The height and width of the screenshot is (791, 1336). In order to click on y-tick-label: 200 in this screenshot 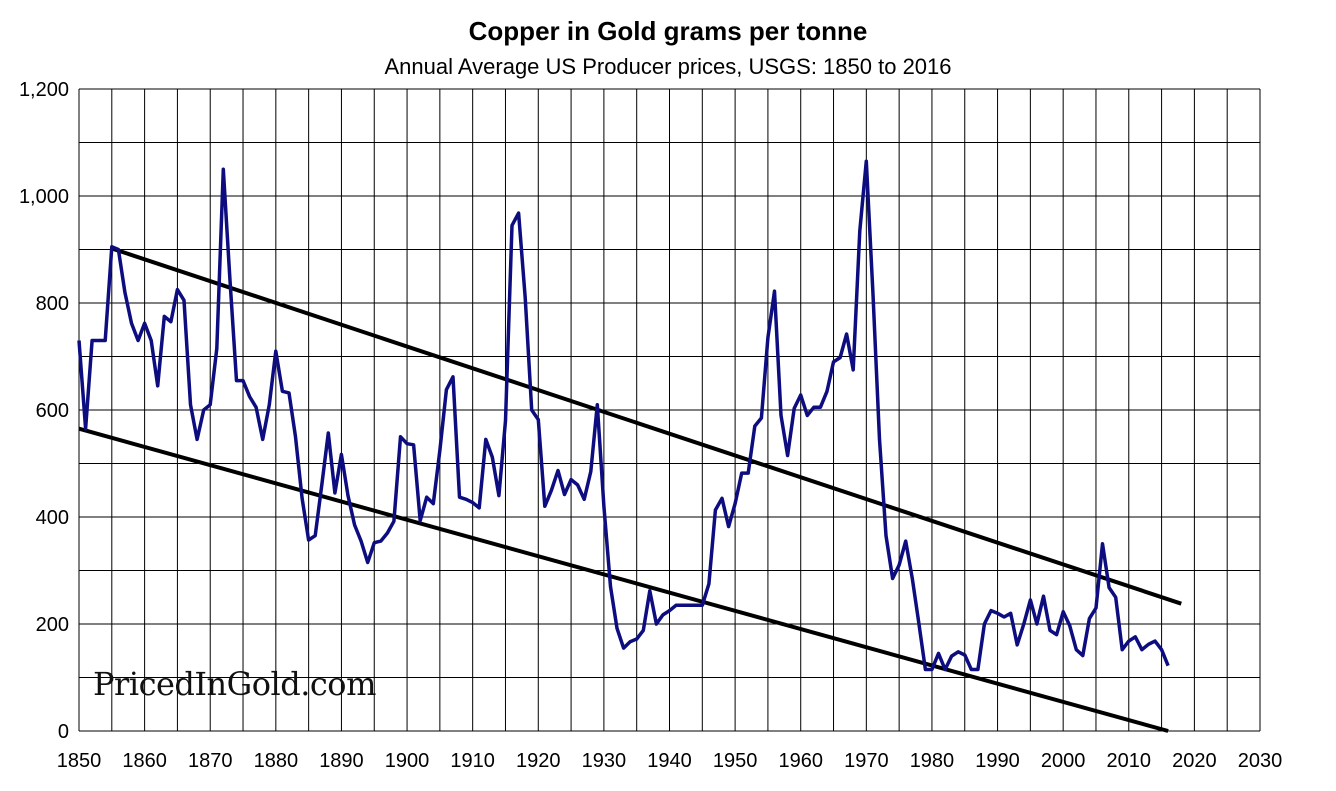, I will do `click(52, 625)`.